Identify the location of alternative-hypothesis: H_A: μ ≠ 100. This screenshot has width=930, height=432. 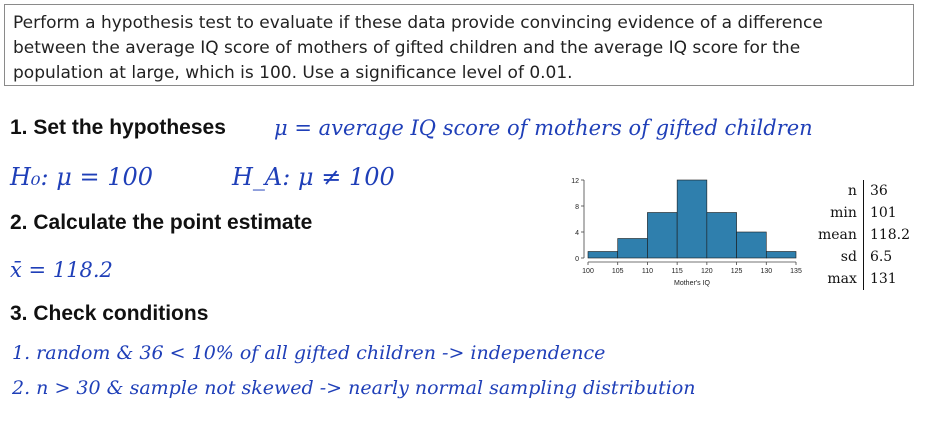
(313, 177).